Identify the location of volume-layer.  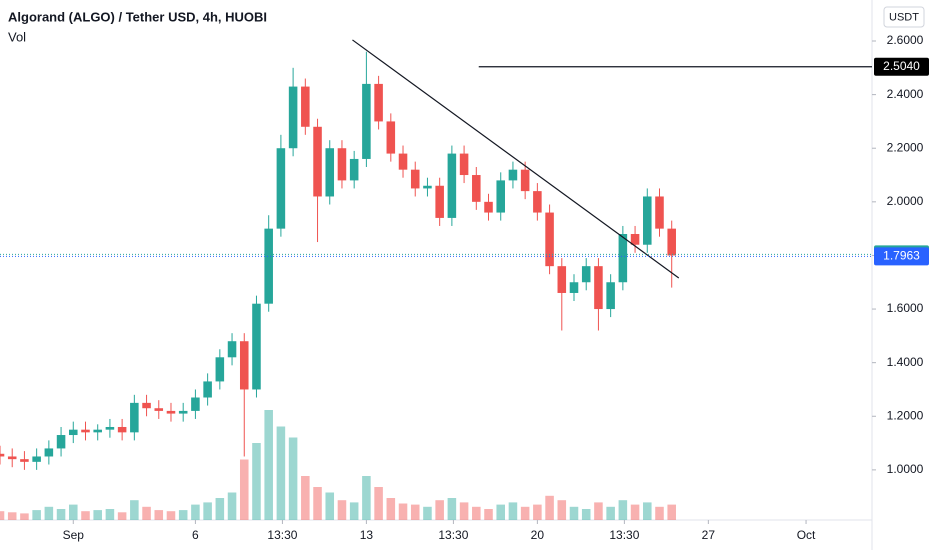
(338, 465).